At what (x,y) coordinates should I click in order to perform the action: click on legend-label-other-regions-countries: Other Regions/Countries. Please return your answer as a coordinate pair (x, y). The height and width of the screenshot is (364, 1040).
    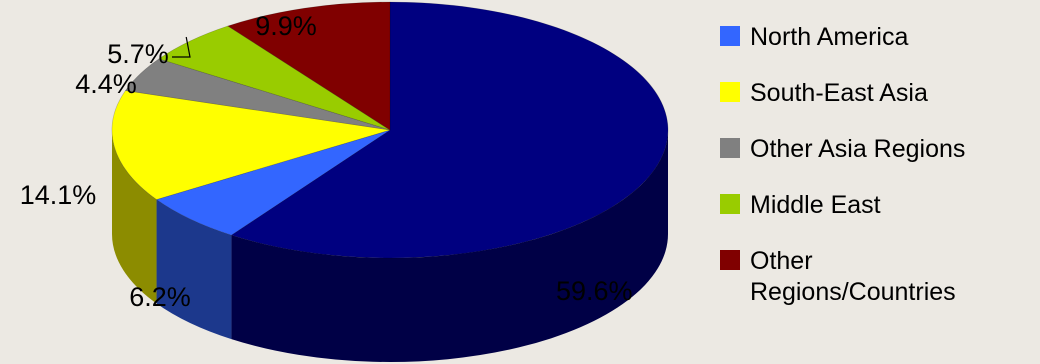
    Looking at the image, I should click on (853, 276).